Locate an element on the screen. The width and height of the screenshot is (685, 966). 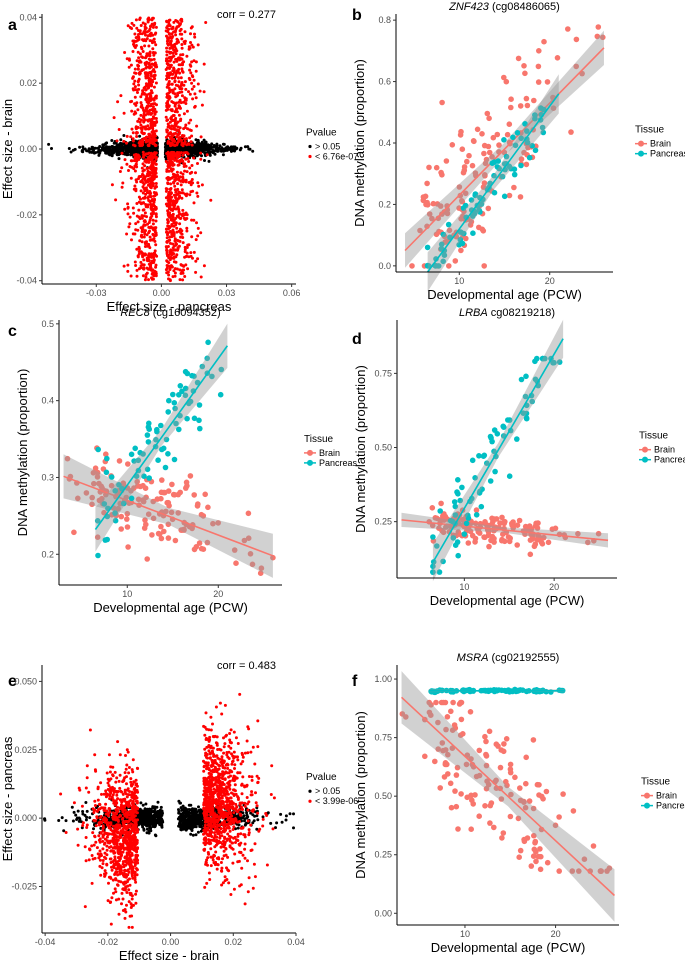
legend-entry: Pancreas is located at coordinates (331, 463).